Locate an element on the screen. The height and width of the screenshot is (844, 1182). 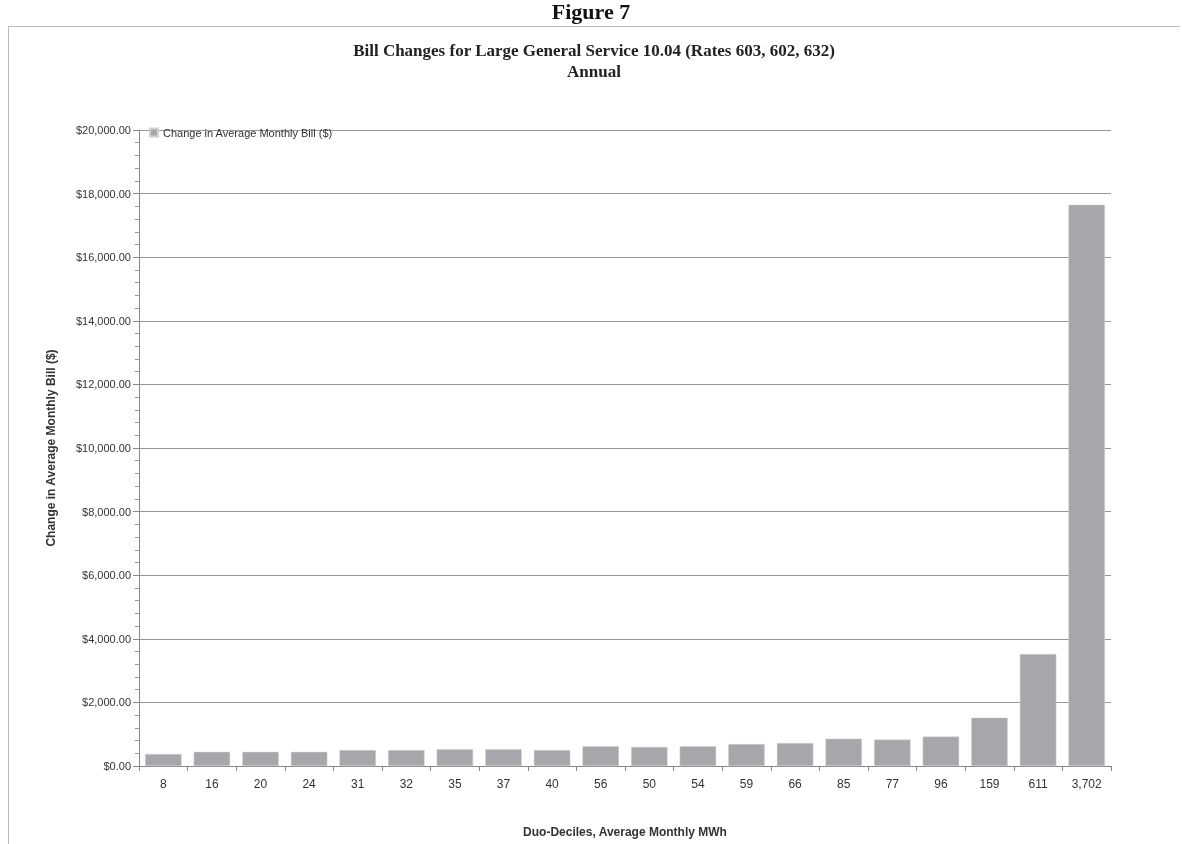
x-tick-label: 32 is located at coordinates (406, 784).